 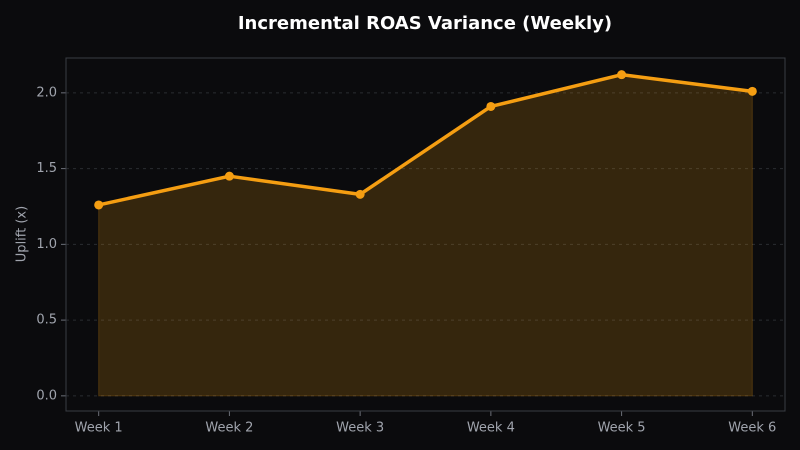 What do you see at coordinates (752, 428) in the screenshot?
I see `x-tick-label: Week 6` at bounding box center [752, 428].